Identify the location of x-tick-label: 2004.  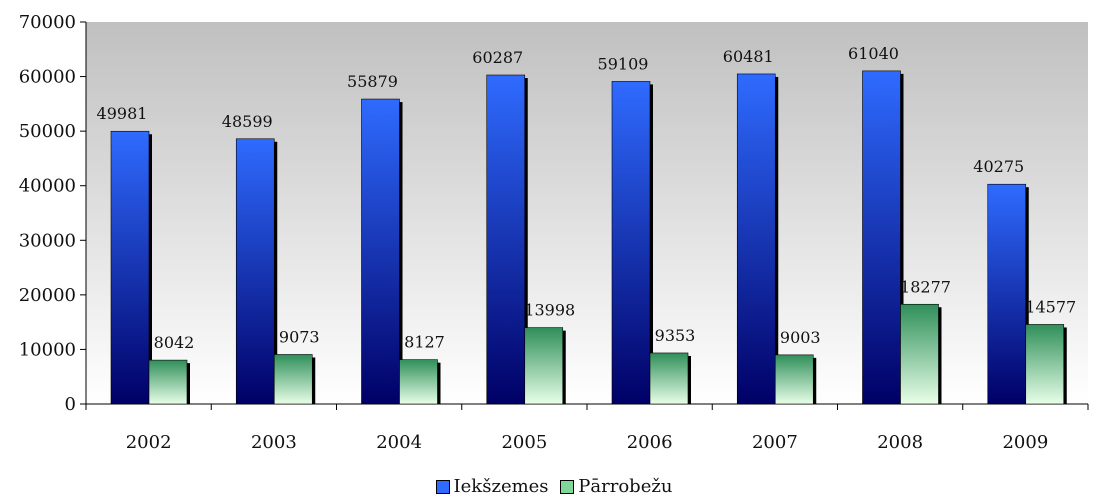
(399, 442).